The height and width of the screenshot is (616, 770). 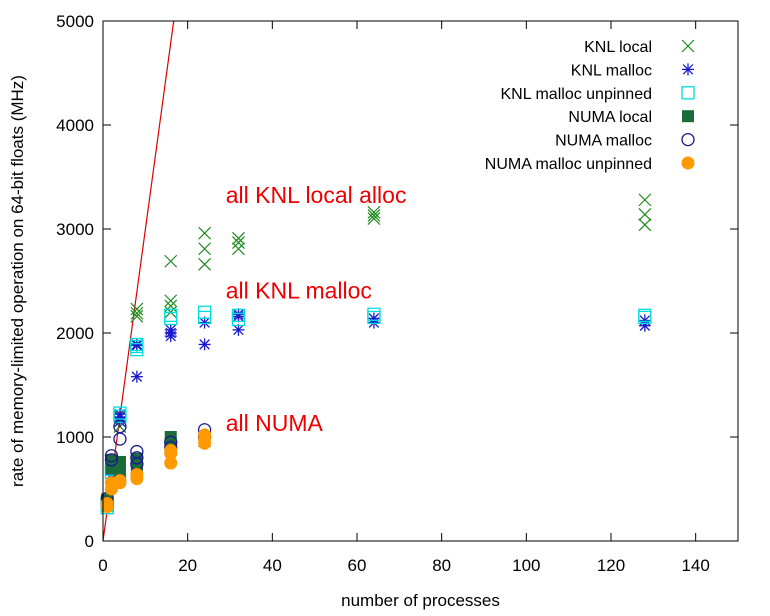 What do you see at coordinates (695, 565) in the screenshot?
I see `x-tick-label: 140` at bounding box center [695, 565].